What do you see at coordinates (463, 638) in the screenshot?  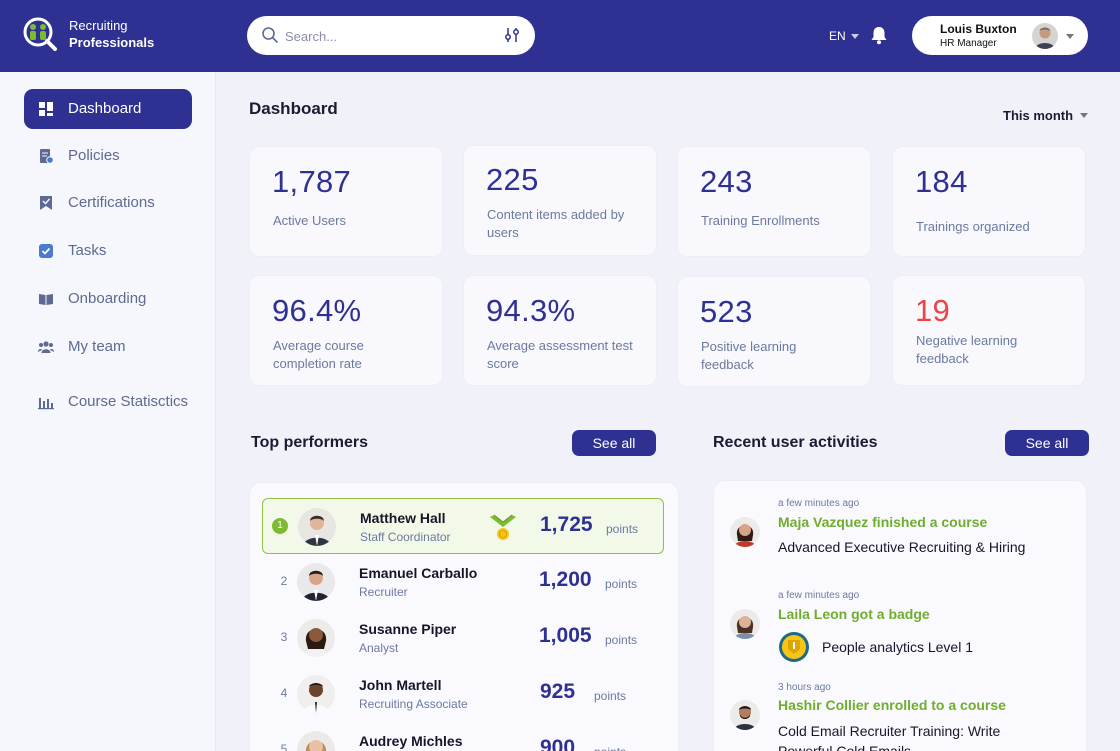 I see `table-row: 3 Susanne Piper Analyst 1,005 points` at bounding box center [463, 638].